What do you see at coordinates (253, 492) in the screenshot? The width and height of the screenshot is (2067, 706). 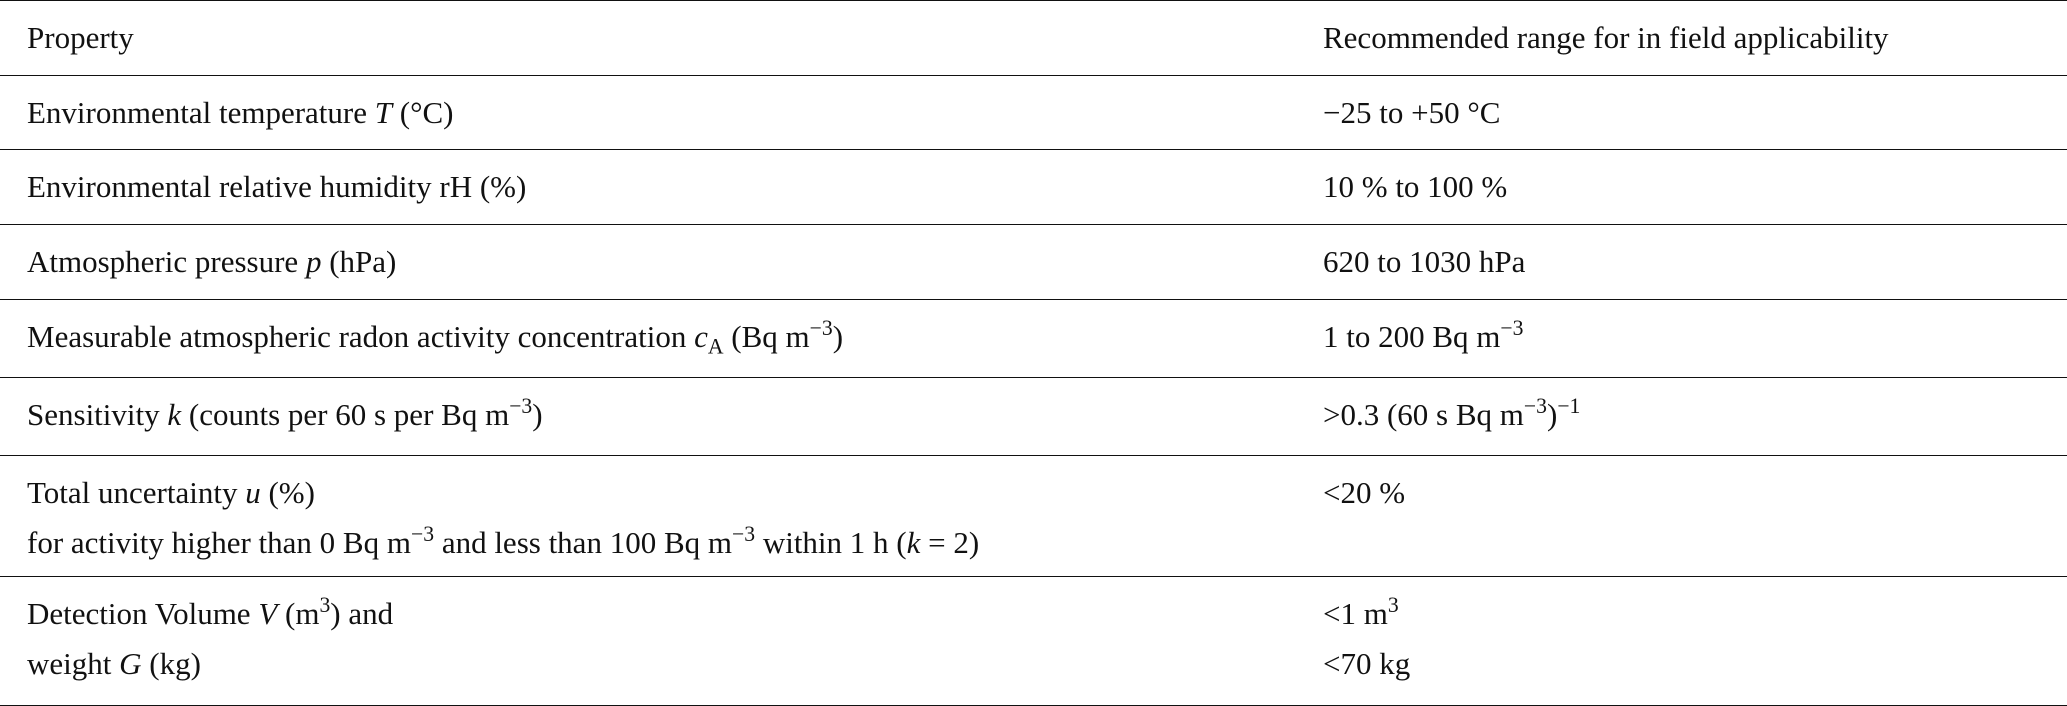 I see `cell-text: u` at bounding box center [253, 492].